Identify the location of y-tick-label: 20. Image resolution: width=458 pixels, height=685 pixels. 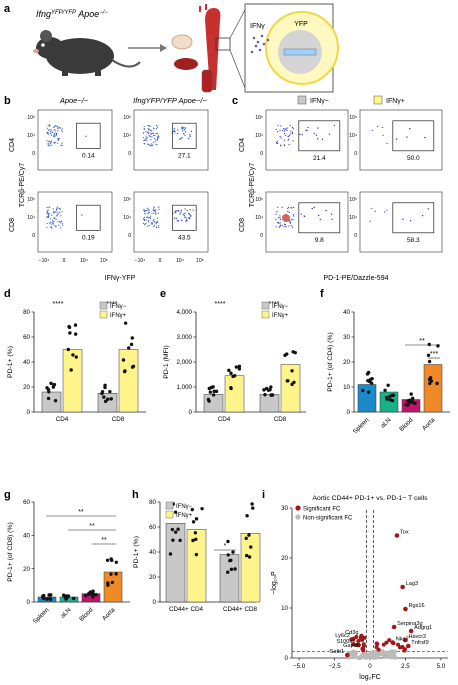
(284, 558).